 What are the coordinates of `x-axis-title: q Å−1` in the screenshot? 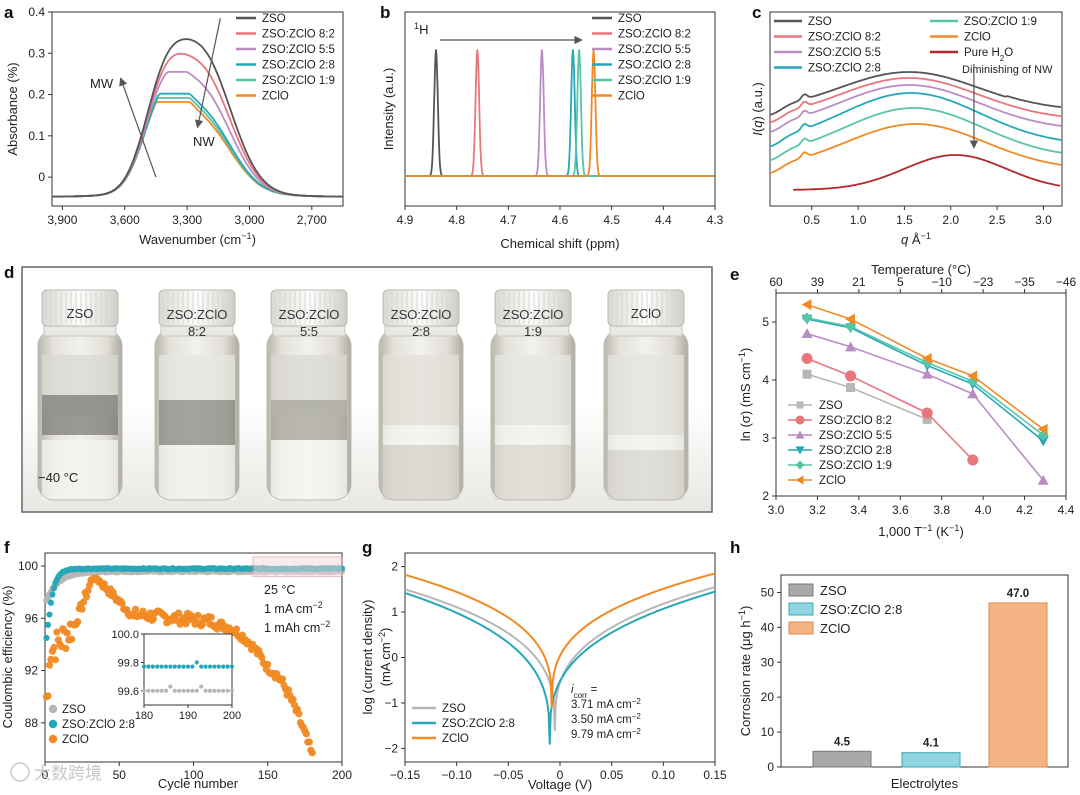 It's located at (916, 239).